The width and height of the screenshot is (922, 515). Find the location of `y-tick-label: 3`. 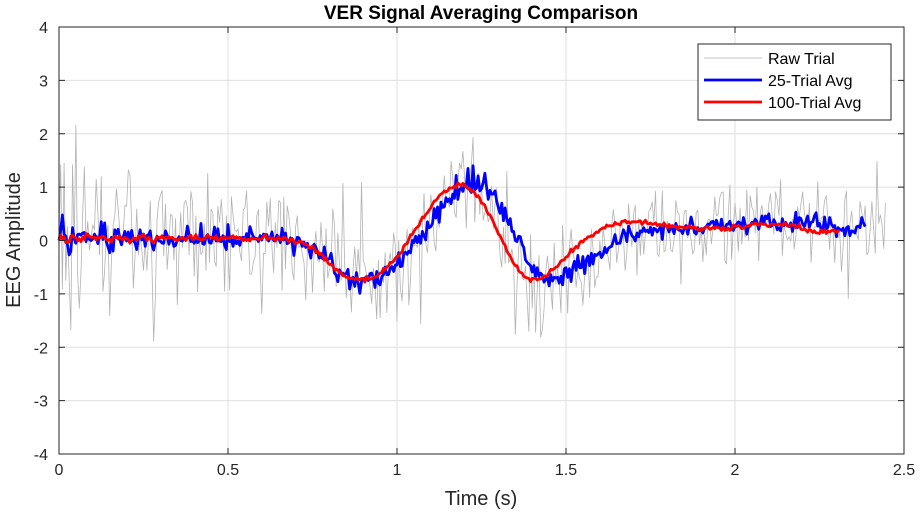

y-tick-label: 3 is located at coordinates (43, 81).